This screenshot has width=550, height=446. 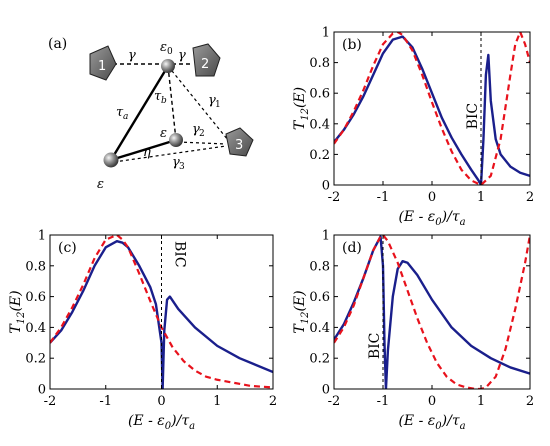 What do you see at coordinates (132, 55) in the screenshot?
I see `gamma-label-left: γ` at bounding box center [132, 55].